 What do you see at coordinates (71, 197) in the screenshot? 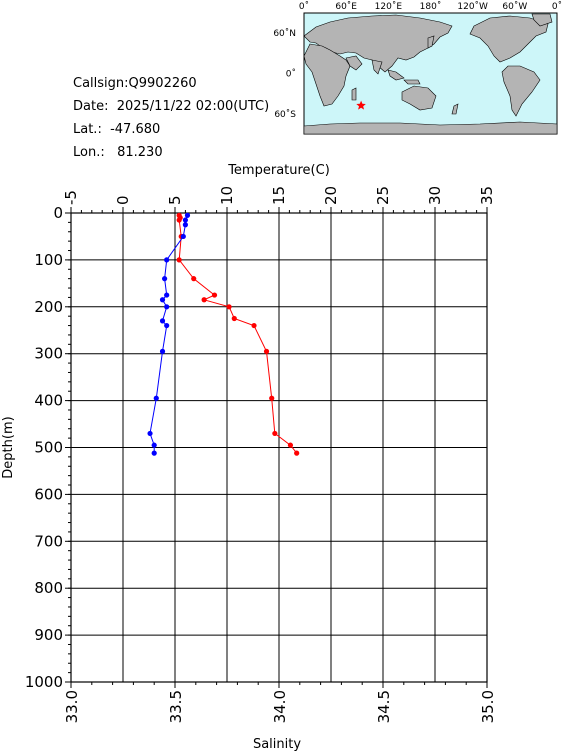
I see `temperature-tick-label: -5` at bounding box center [71, 197].